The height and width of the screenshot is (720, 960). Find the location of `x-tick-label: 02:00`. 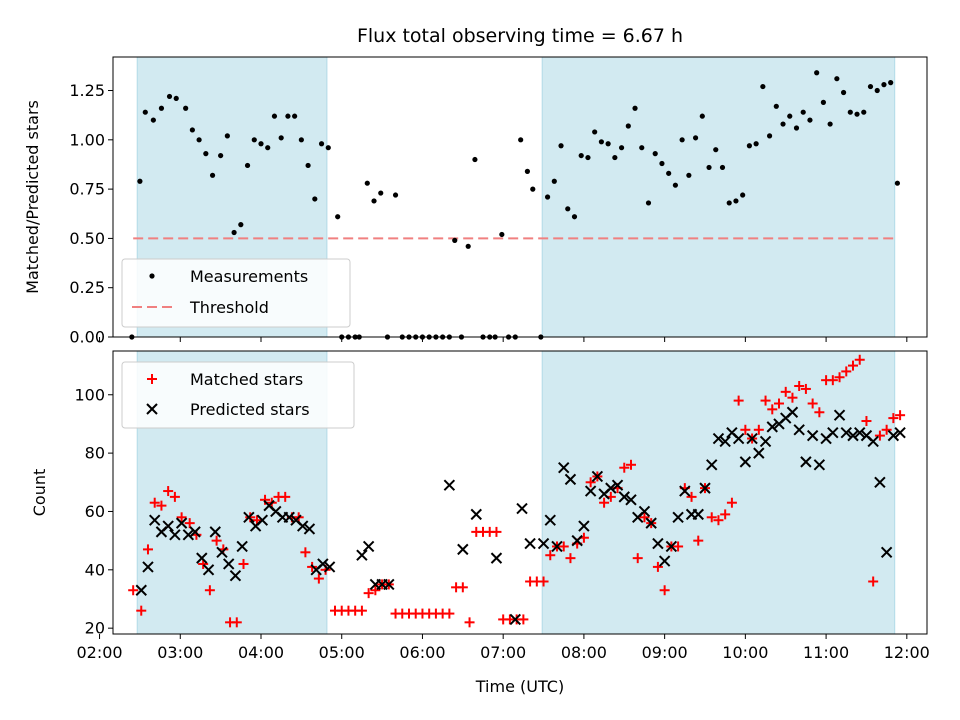

x-tick-label: 02:00 is located at coordinates (99, 652).